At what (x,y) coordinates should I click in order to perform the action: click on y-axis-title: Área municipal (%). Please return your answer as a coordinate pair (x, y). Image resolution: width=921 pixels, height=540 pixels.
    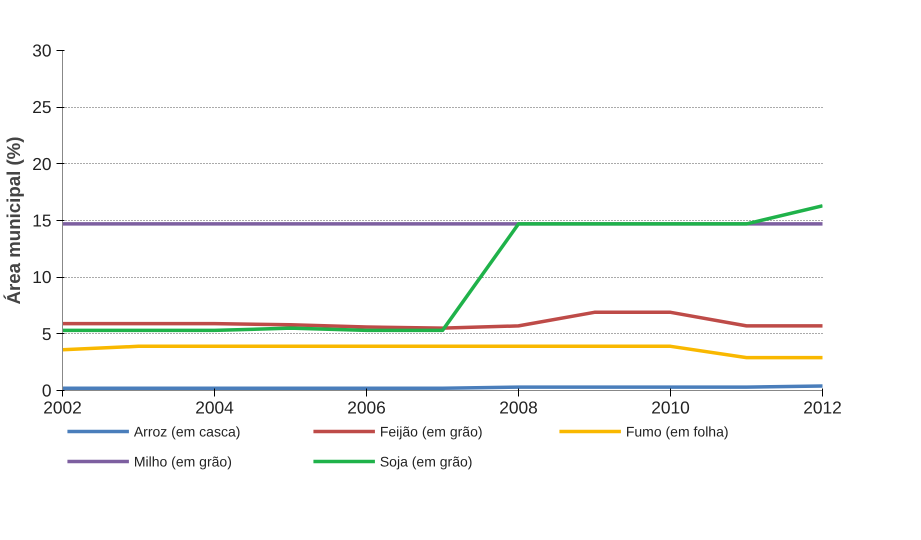
    Looking at the image, I should click on (13, 220).